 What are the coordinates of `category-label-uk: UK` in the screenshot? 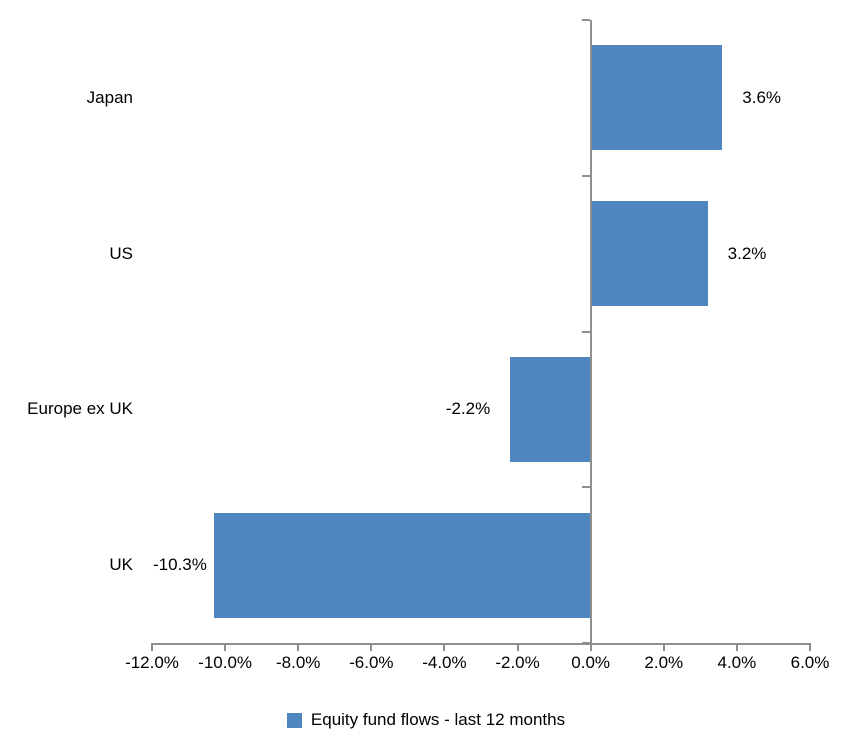 It's located at (121, 565).